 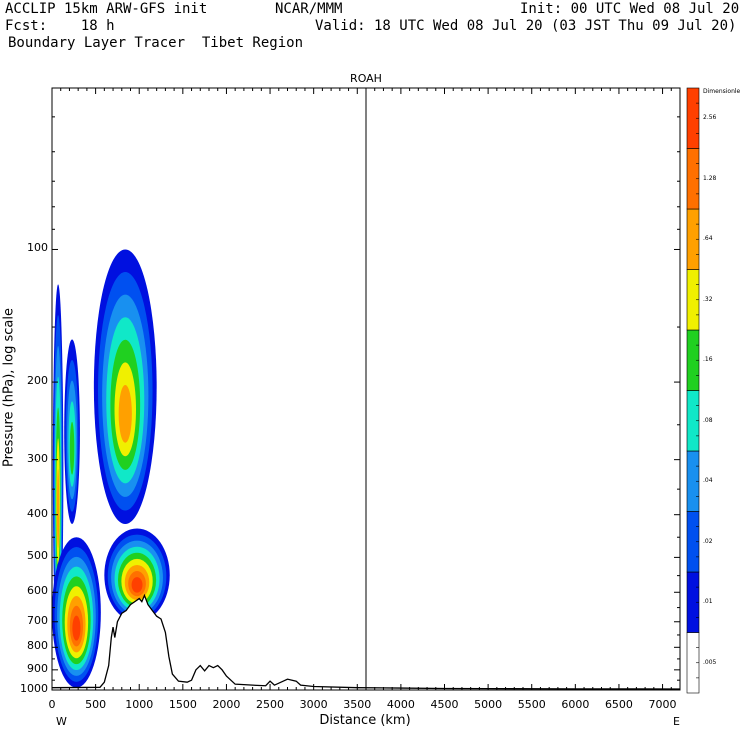 I want to click on x-tick-label: 2500, so click(x=270, y=704).